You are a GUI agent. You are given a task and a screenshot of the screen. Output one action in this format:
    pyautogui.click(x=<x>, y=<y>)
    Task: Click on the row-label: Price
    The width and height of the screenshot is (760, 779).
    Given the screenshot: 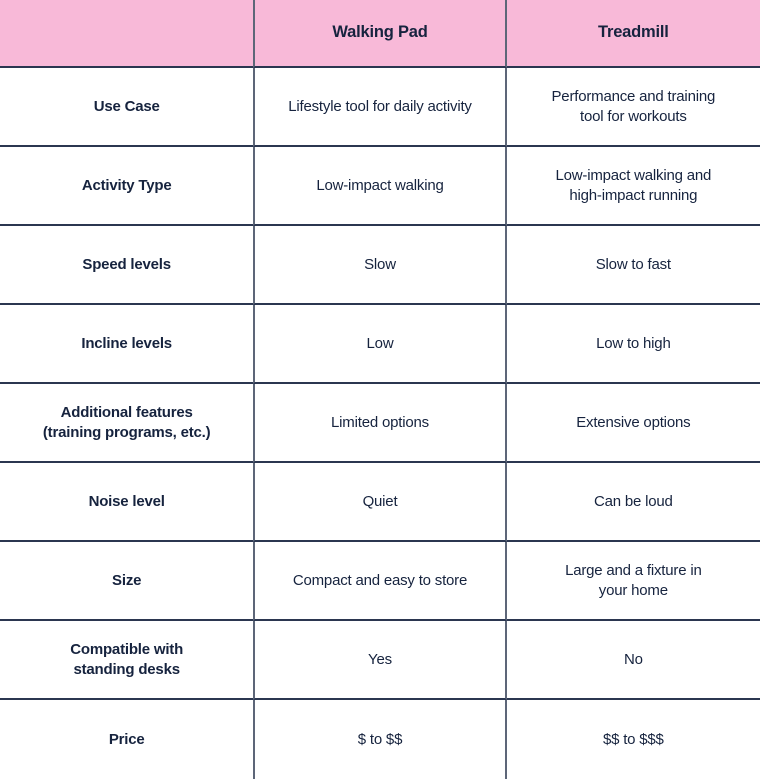 What is the action you would take?
    pyautogui.click(x=126, y=739)
    